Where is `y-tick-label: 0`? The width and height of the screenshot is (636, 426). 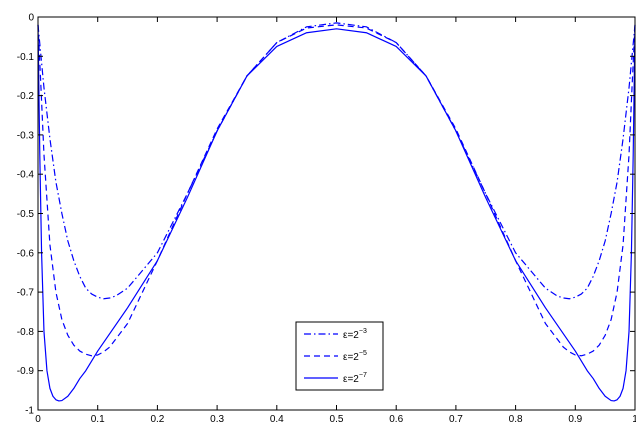
y-tick-label: 0 is located at coordinates (31, 18).